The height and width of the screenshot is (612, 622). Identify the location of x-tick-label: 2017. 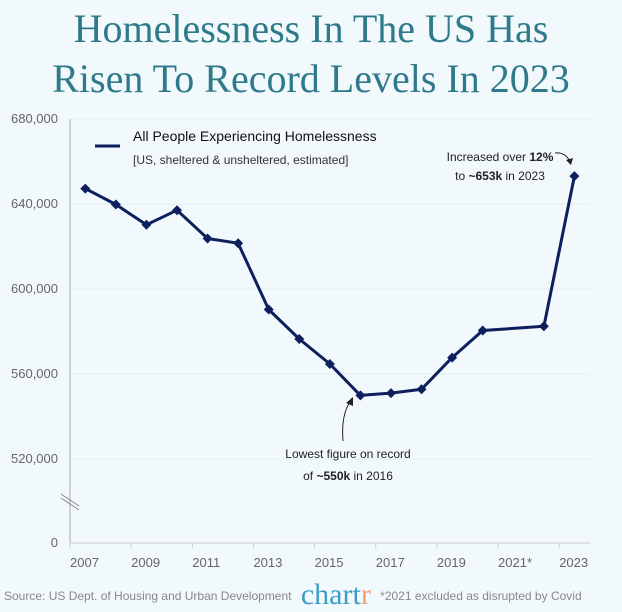
(390, 562).